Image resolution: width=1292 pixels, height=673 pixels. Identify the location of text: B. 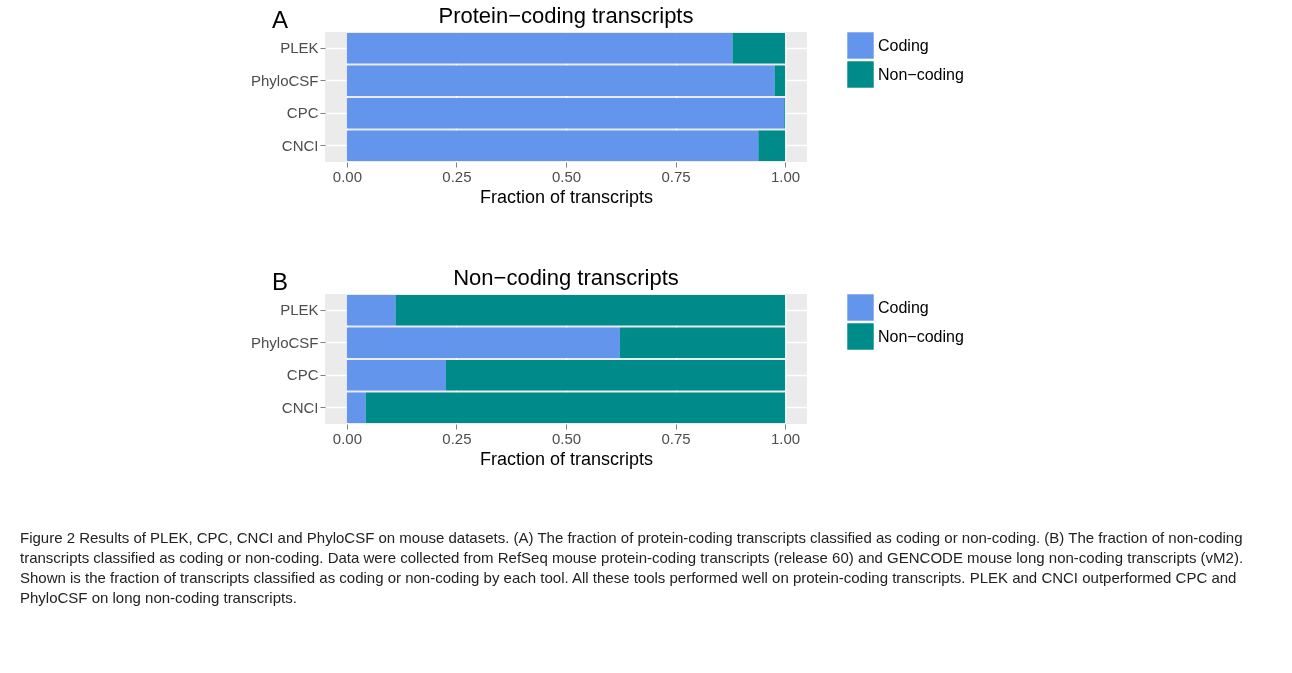
(280, 282).